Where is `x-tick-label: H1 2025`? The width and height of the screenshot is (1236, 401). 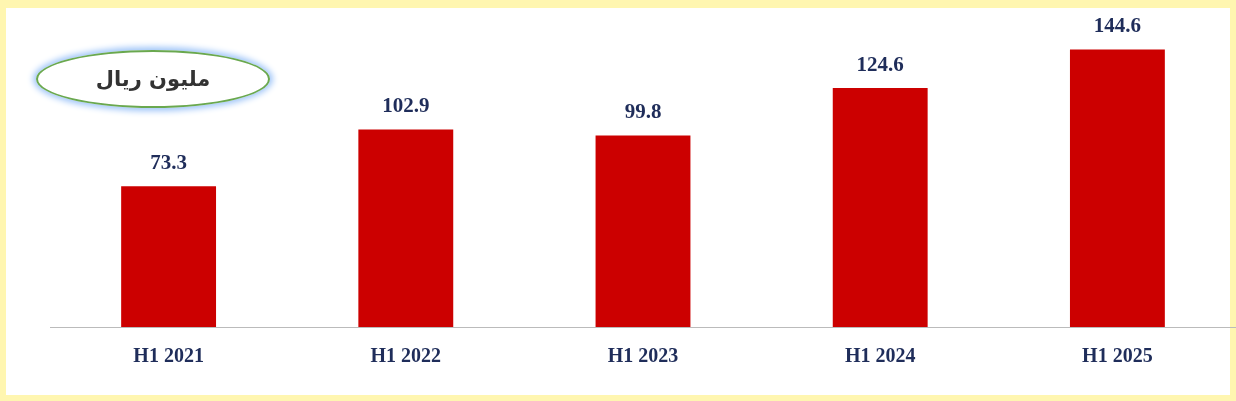 x-tick-label: H1 2025 is located at coordinates (1117, 355).